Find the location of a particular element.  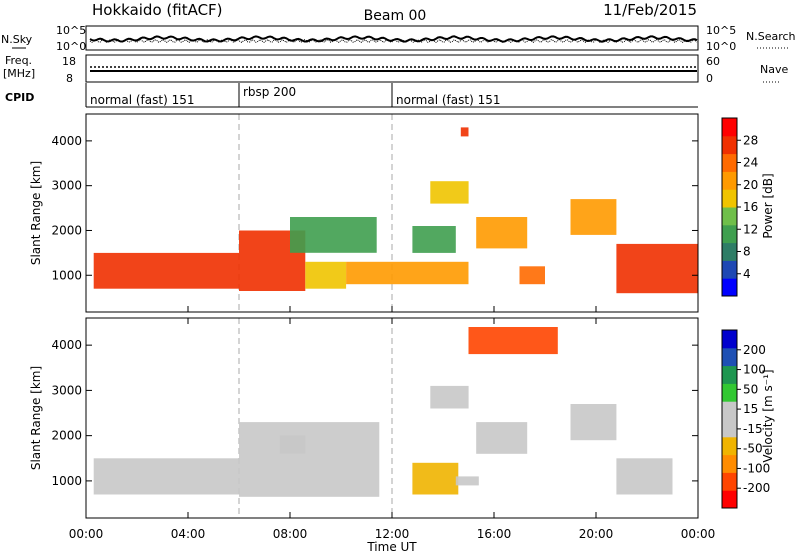

cpid-label: CPID is located at coordinates (19, 97).